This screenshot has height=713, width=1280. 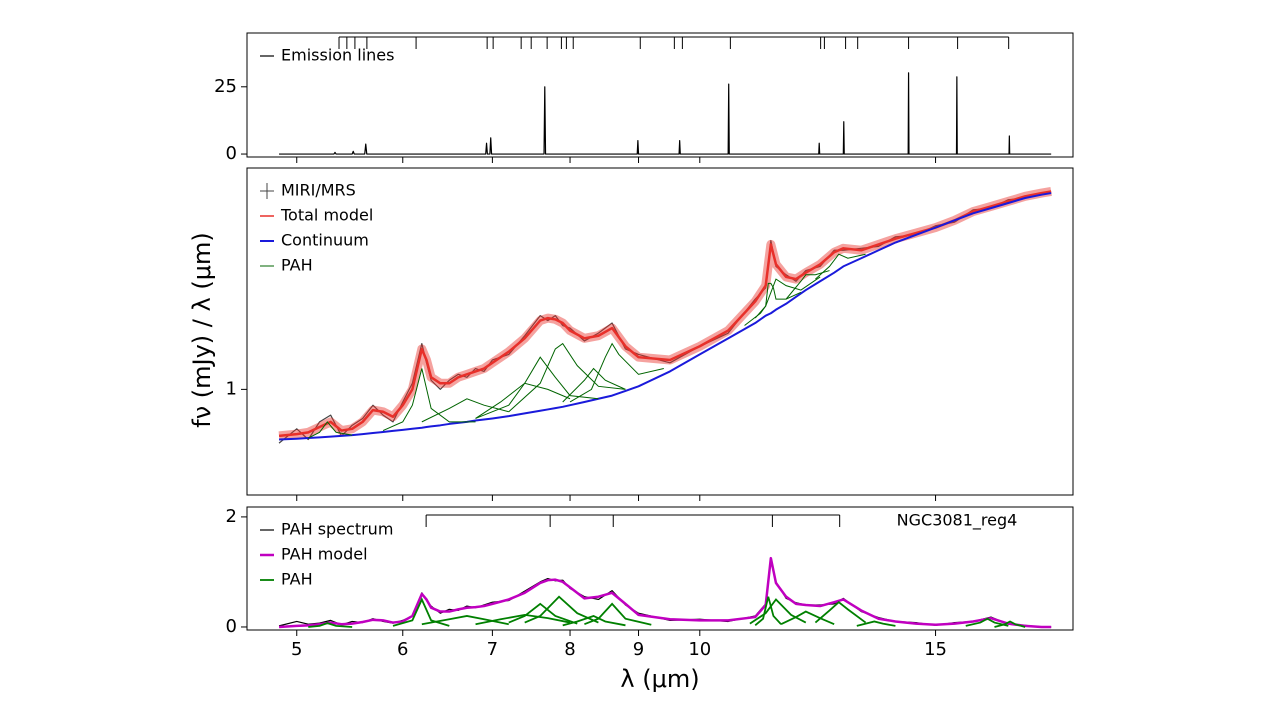 What do you see at coordinates (935, 649) in the screenshot?
I see `x-tick-label: 15` at bounding box center [935, 649].